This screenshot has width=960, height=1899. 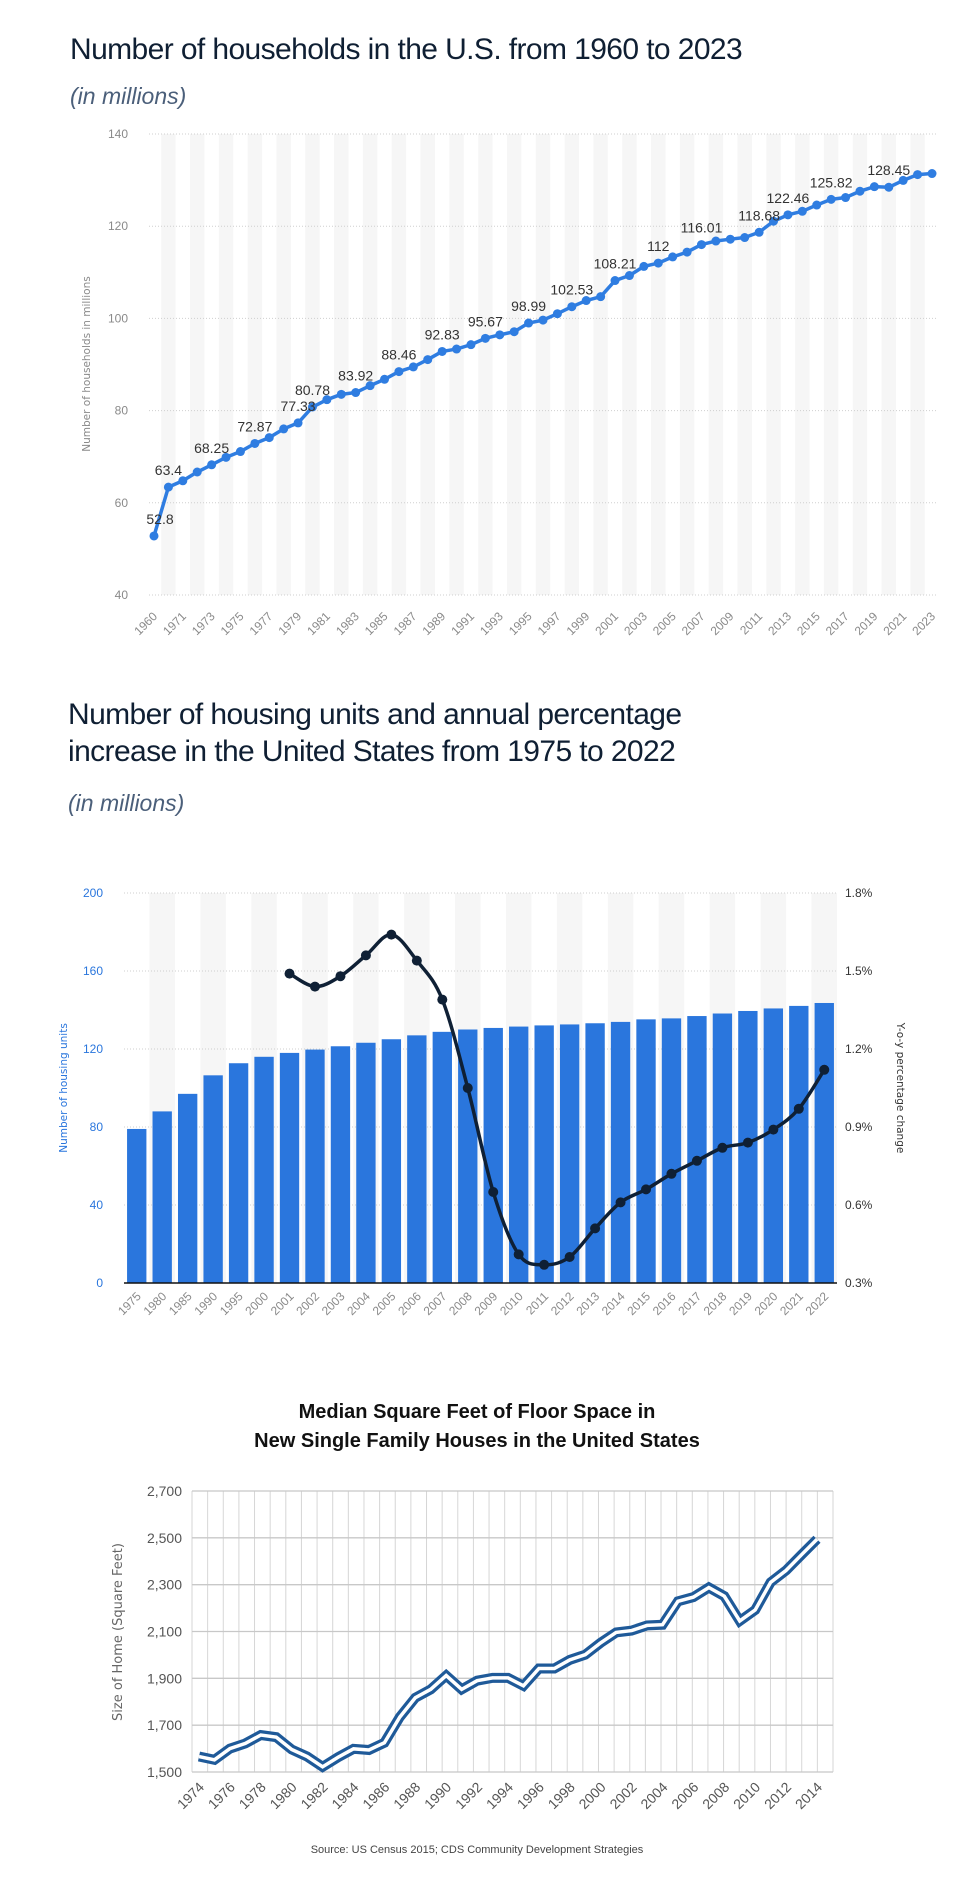 What do you see at coordinates (530, 1795) in the screenshot?
I see `x-tick-label: 1996` at bounding box center [530, 1795].